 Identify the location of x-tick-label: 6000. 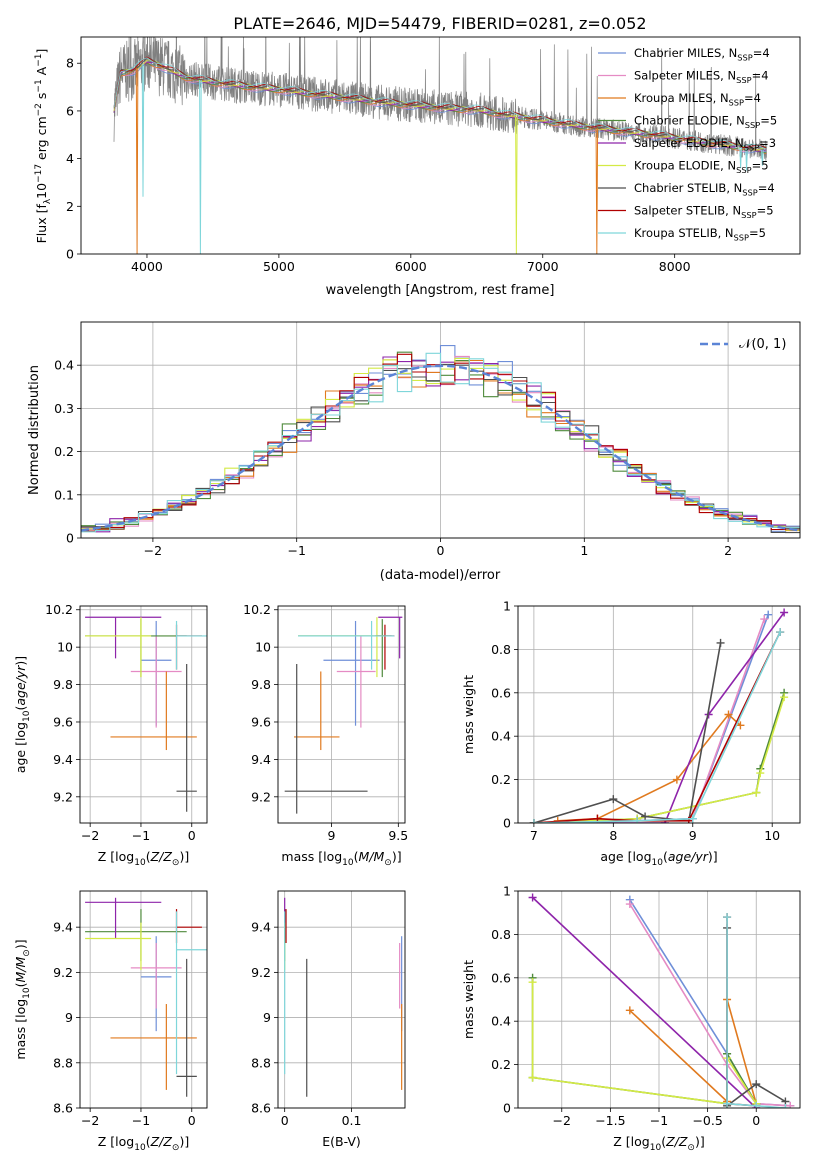
(411, 266).